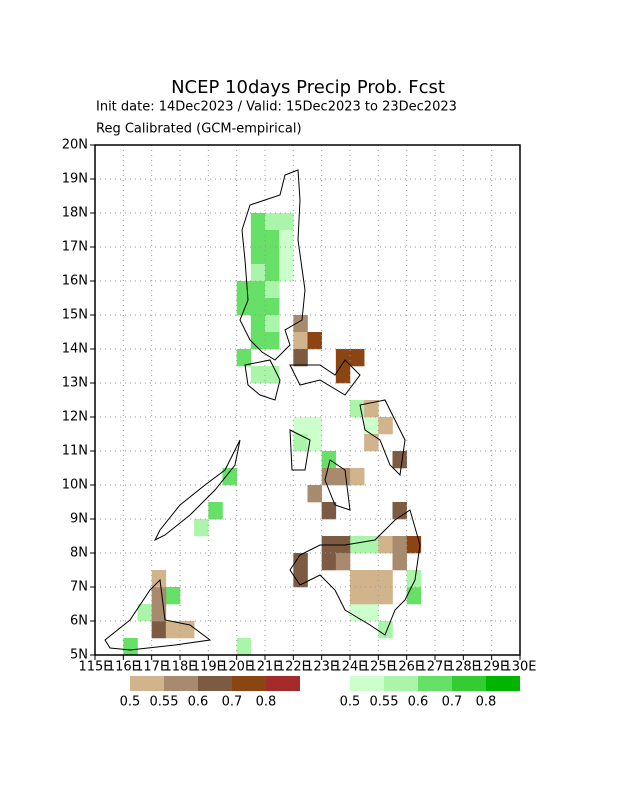 This screenshot has width=618, height=804. Describe the element at coordinates (75, 485) in the screenshot. I see `lat-tick-label: 10N` at that location.